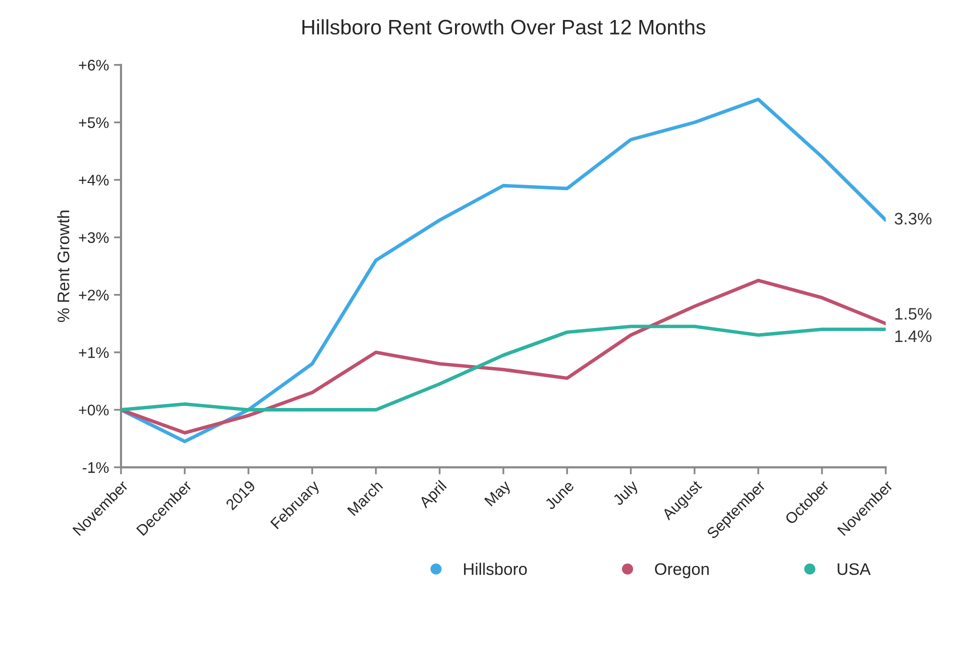 Image resolution: width=968 pixels, height=649 pixels. I want to click on data-label: 3.3%, so click(913, 218).